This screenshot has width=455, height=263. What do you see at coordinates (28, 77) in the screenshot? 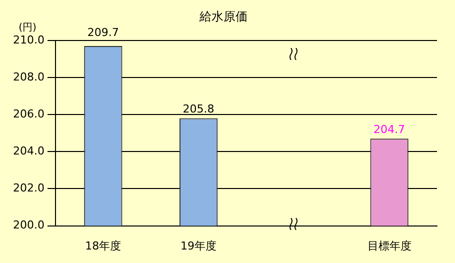
I see `y-tick-label: 208.0` at bounding box center [28, 77].